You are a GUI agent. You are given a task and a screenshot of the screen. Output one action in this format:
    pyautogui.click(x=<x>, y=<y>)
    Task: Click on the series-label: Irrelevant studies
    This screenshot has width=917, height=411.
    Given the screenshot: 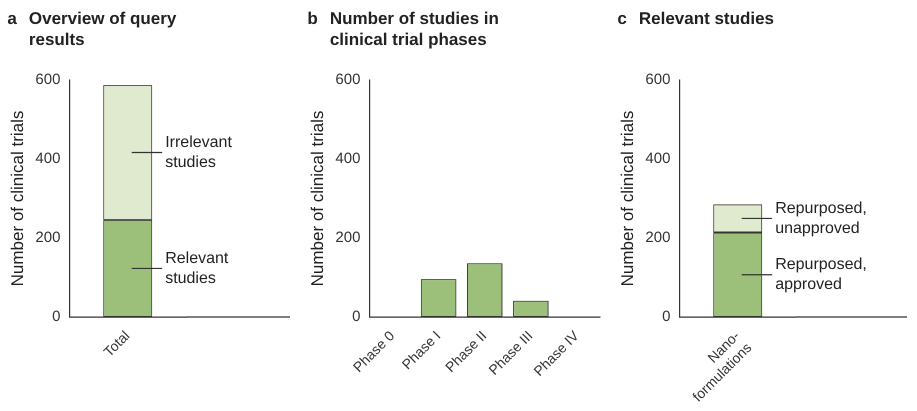 What is the action you would take?
    pyautogui.click(x=198, y=152)
    